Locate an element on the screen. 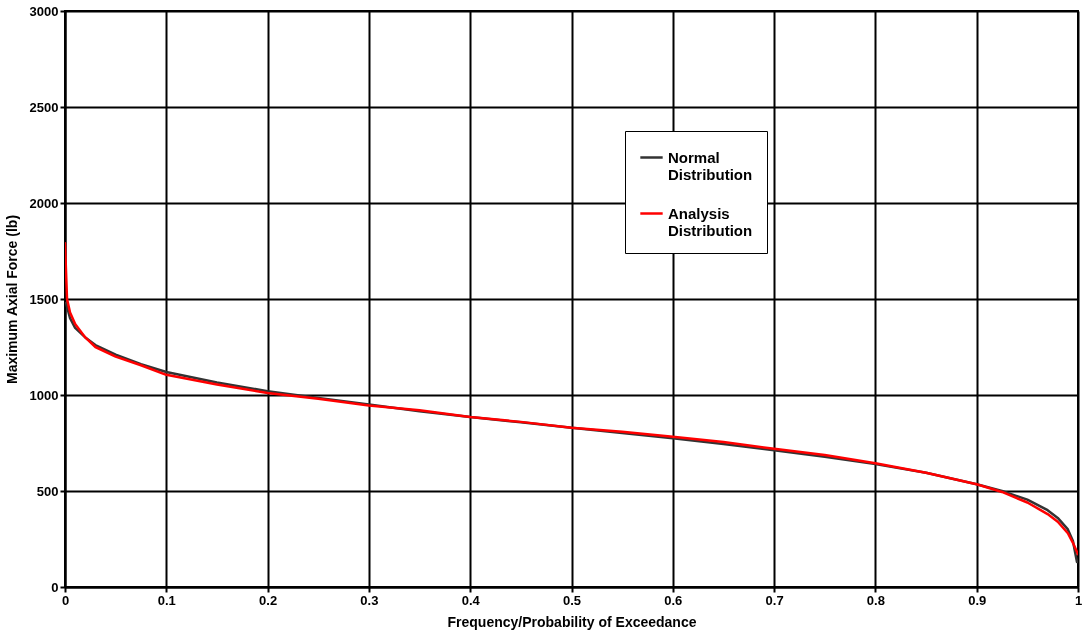 This screenshot has height=634, width=1087. legend-label: Normal Distribution is located at coordinates (710, 165).